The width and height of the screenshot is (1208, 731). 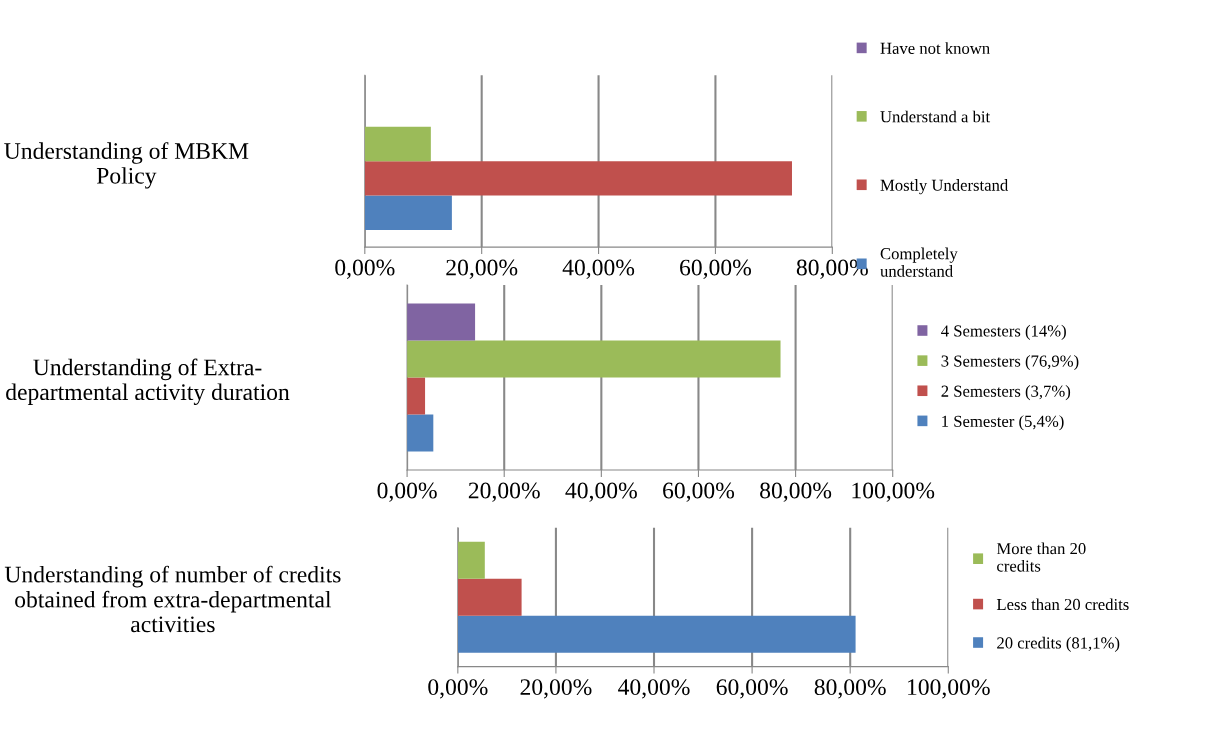 I want to click on legend-label: Mostly Understand, so click(x=944, y=187).